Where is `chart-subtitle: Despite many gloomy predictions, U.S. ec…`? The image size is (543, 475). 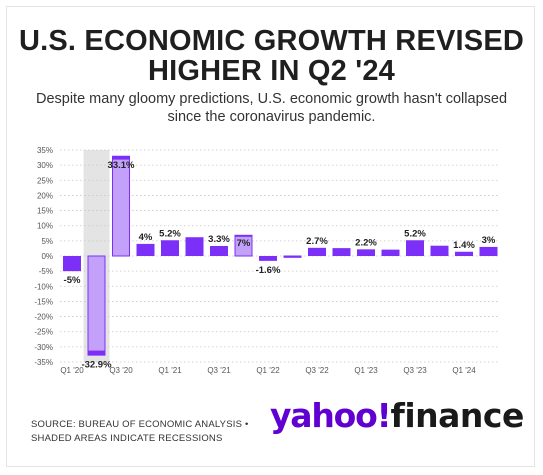
chart-subtitle: Despite many gloomy predictions, U.S. ec… is located at coordinates (271, 108).